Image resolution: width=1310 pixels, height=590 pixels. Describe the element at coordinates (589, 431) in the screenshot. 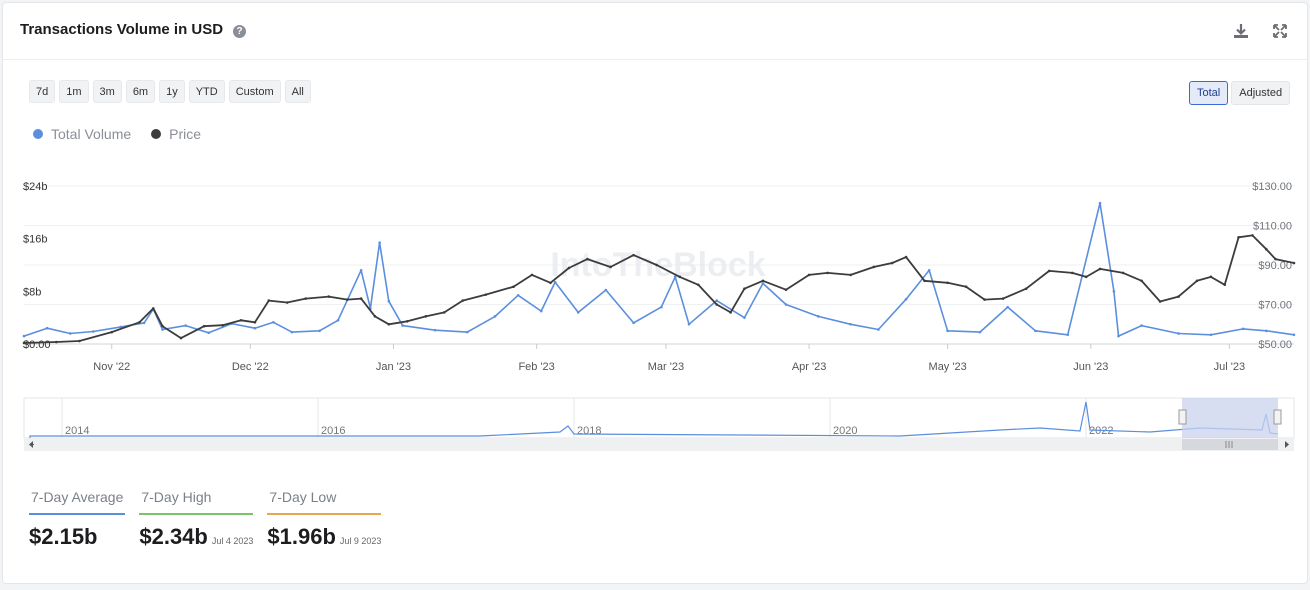

I see `navigator-tick-label: 2018` at that location.